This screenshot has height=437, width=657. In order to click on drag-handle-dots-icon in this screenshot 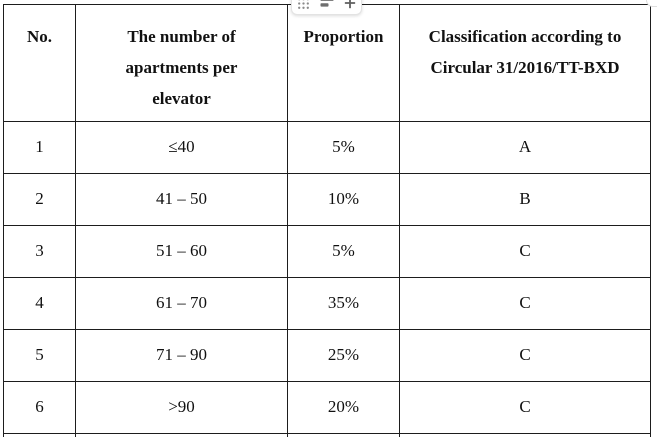, I will do `click(304, 5)`.